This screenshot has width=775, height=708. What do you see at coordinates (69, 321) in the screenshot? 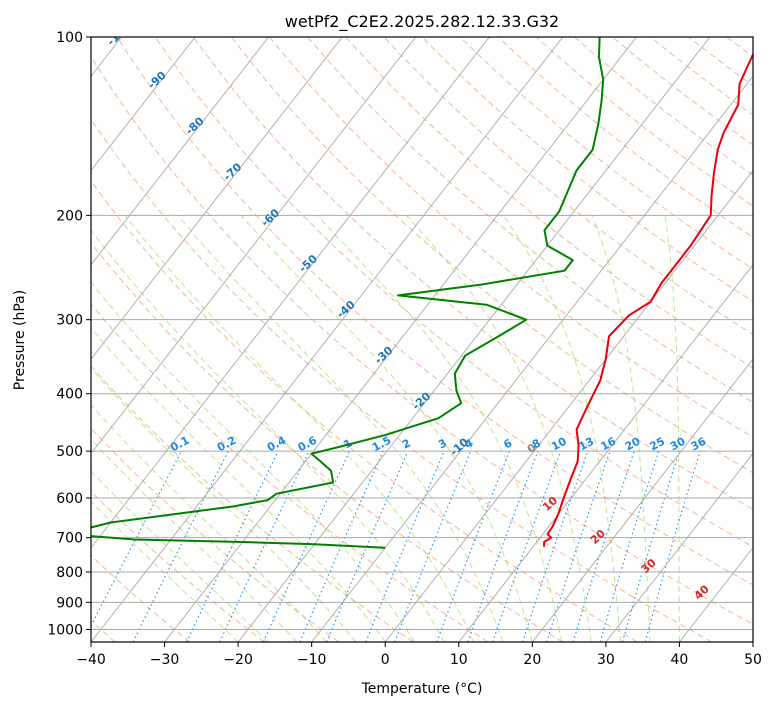
I see `y-tick-label: 300` at bounding box center [69, 321].